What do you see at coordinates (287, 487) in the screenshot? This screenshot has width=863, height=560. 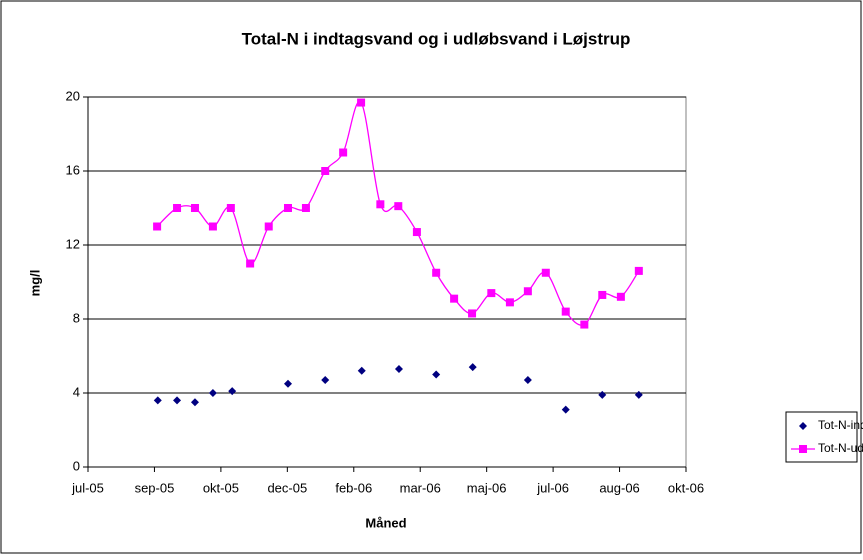 I see `x-tick-label: dec-05` at bounding box center [287, 487].